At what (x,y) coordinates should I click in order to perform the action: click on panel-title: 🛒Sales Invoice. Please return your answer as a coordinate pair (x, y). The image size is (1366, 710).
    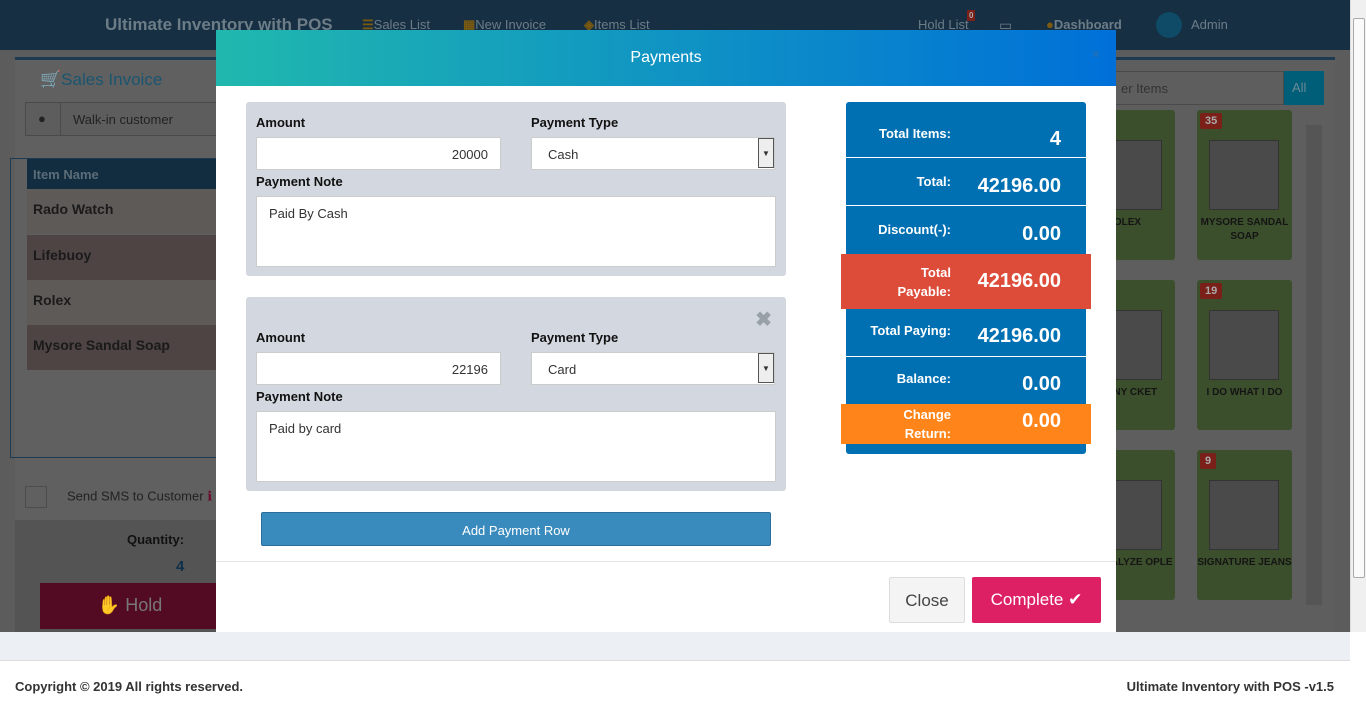
    Looking at the image, I should click on (101, 79).